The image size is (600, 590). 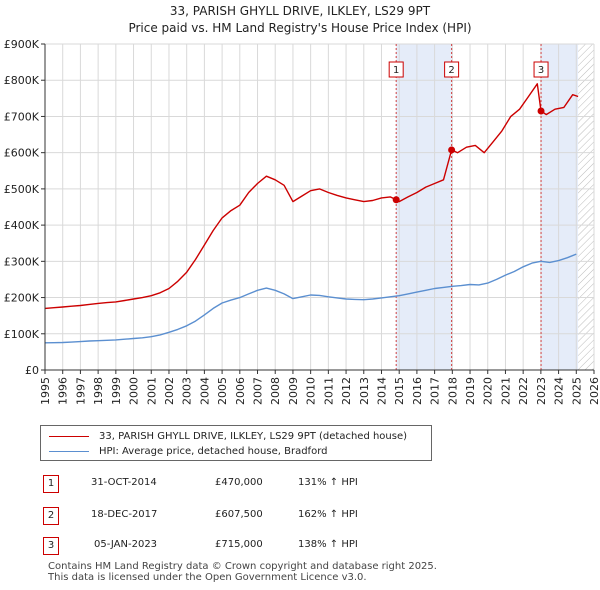 I want to click on sale-hpi-change: 138% ↑ HPI, so click(x=328, y=544).